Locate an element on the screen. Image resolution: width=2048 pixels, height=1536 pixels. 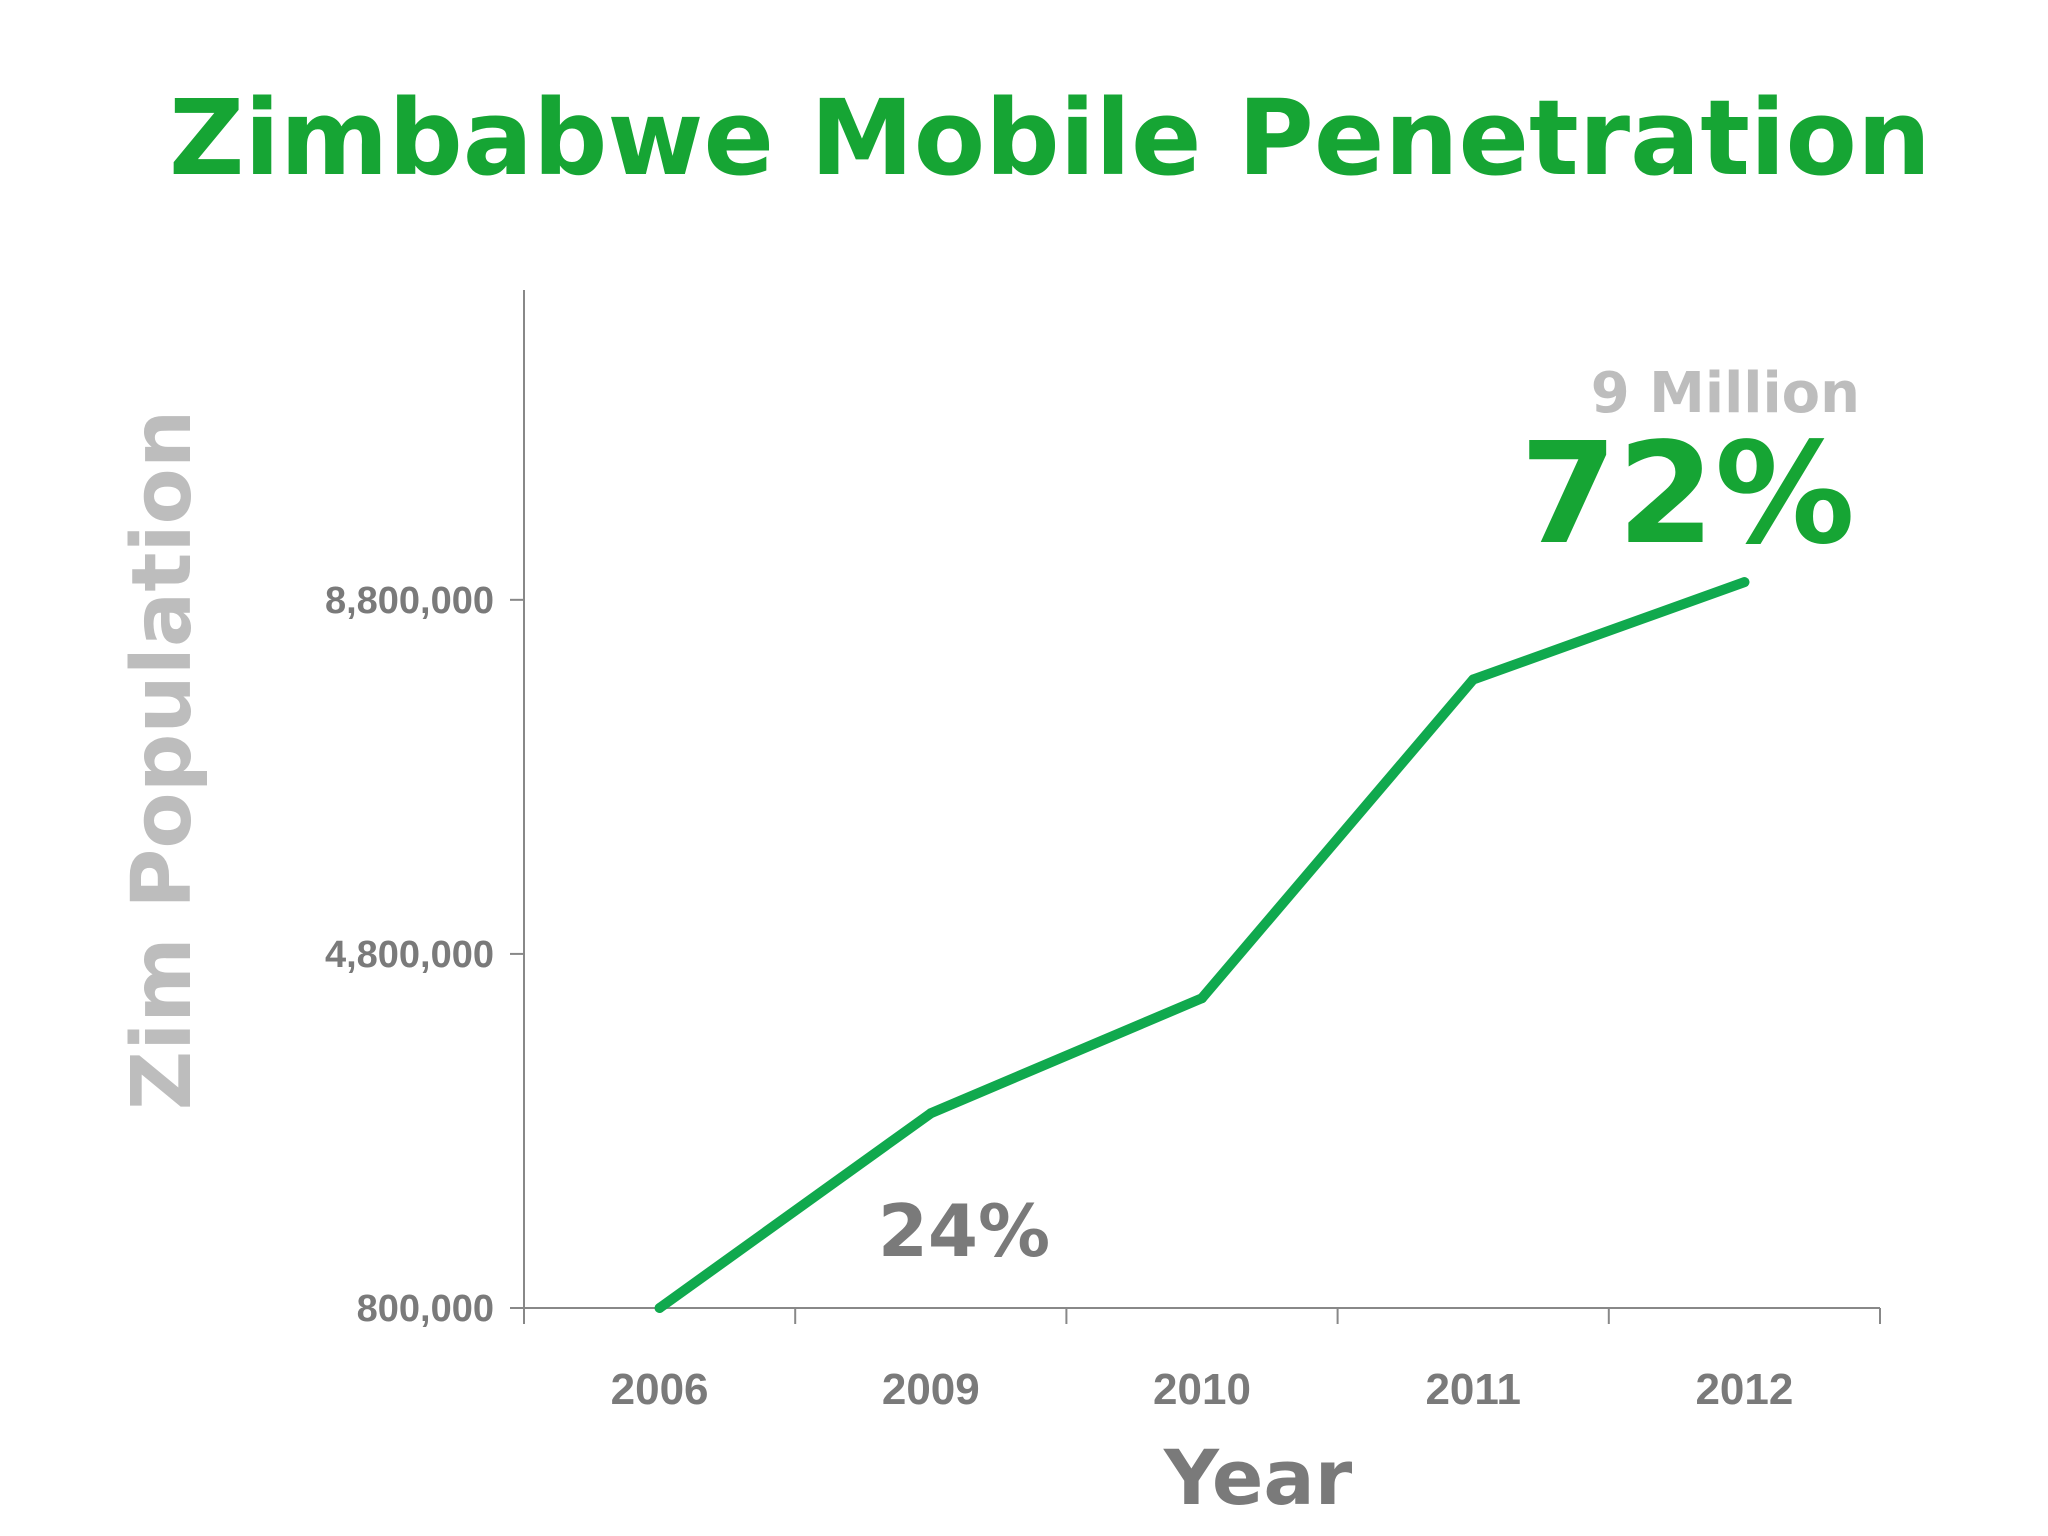
y-tick-label: 4,800,000 is located at coordinates (409, 955).